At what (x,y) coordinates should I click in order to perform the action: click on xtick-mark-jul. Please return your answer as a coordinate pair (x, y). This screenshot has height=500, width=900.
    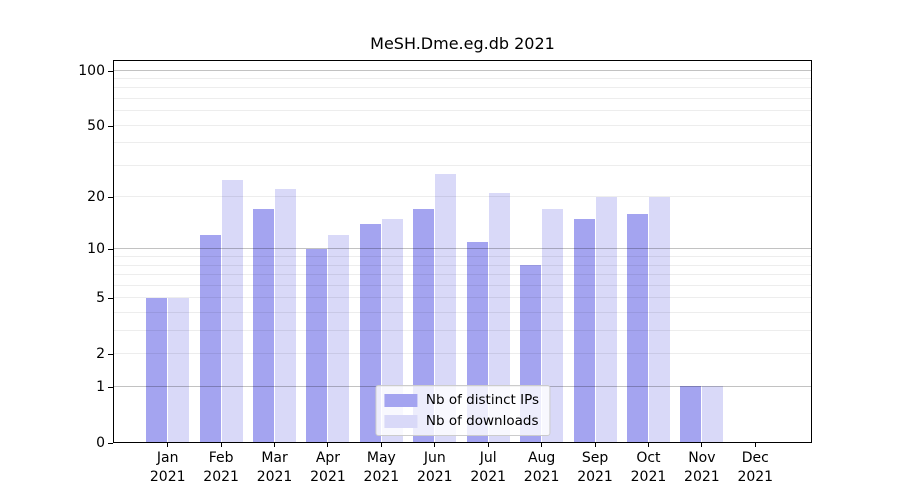
    Looking at the image, I should click on (488, 445).